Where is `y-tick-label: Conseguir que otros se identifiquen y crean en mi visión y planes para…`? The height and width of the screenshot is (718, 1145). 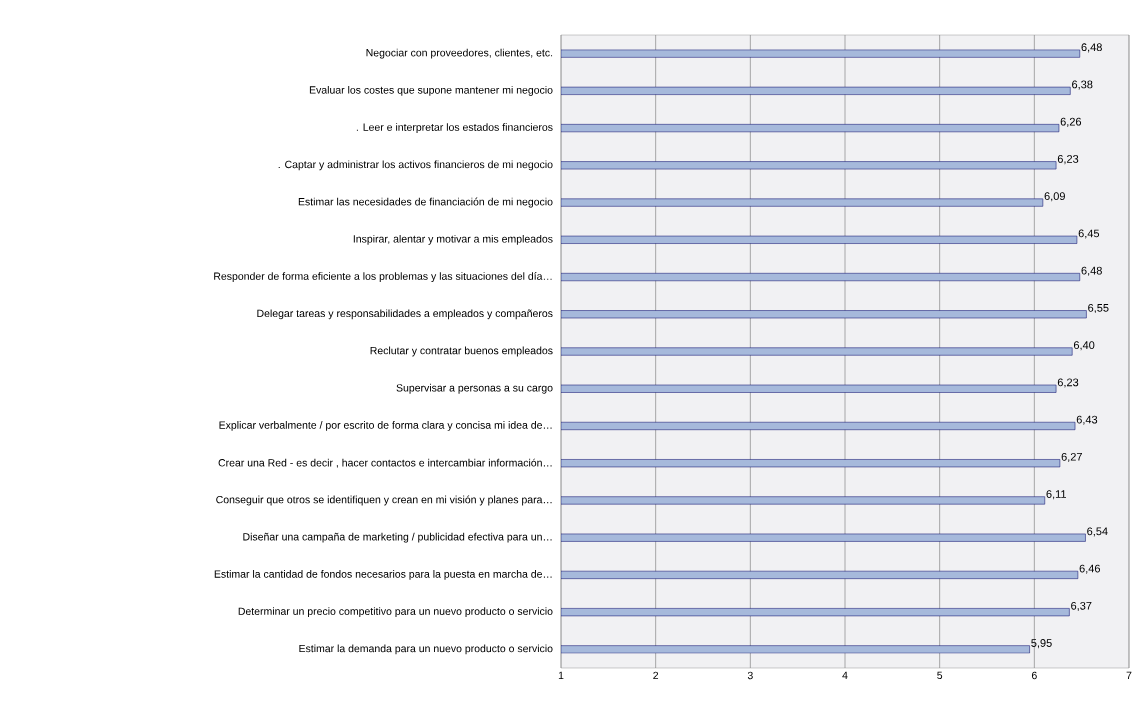 y-tick-label: Conseguir que otros se identifiquen y crean en mi visión y planes para… is located at coordinates (384, 500).